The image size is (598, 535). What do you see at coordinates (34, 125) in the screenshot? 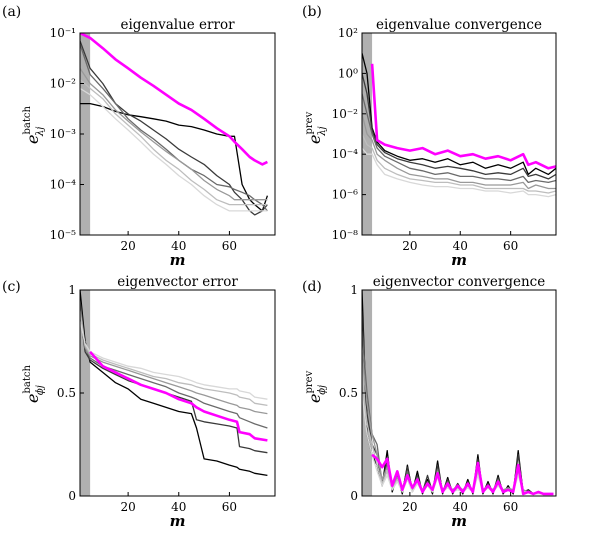
I see `y-axis-label: ebatch λj` at bounding box center [34, 125].